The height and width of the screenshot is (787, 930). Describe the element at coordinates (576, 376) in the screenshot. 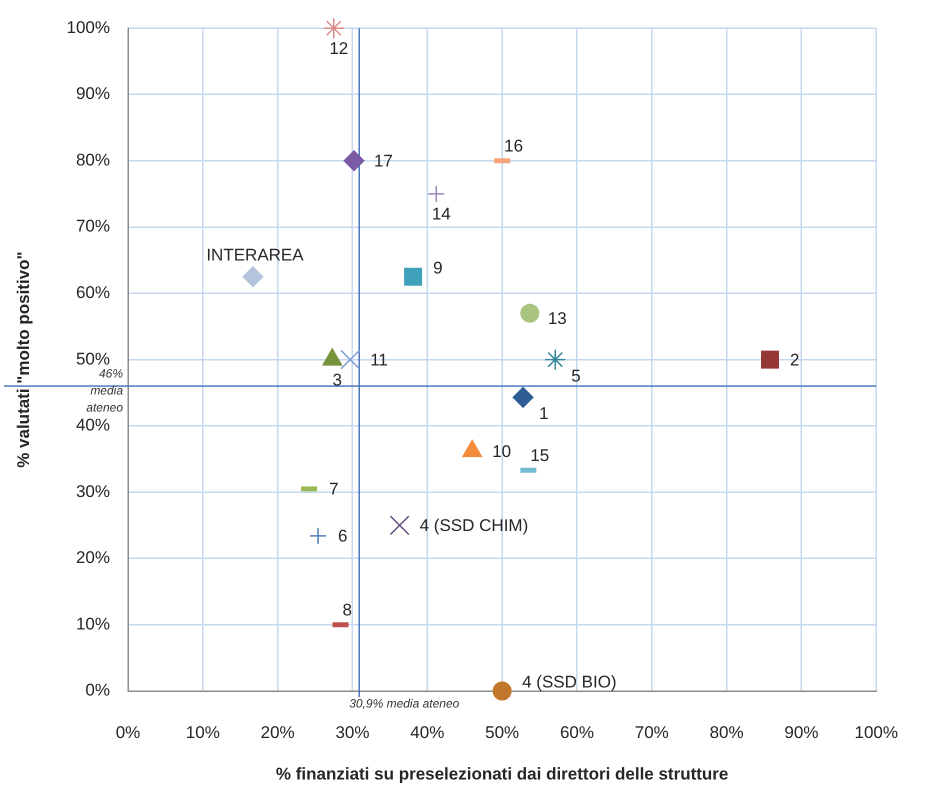

I see `series-label: 5` at that location.